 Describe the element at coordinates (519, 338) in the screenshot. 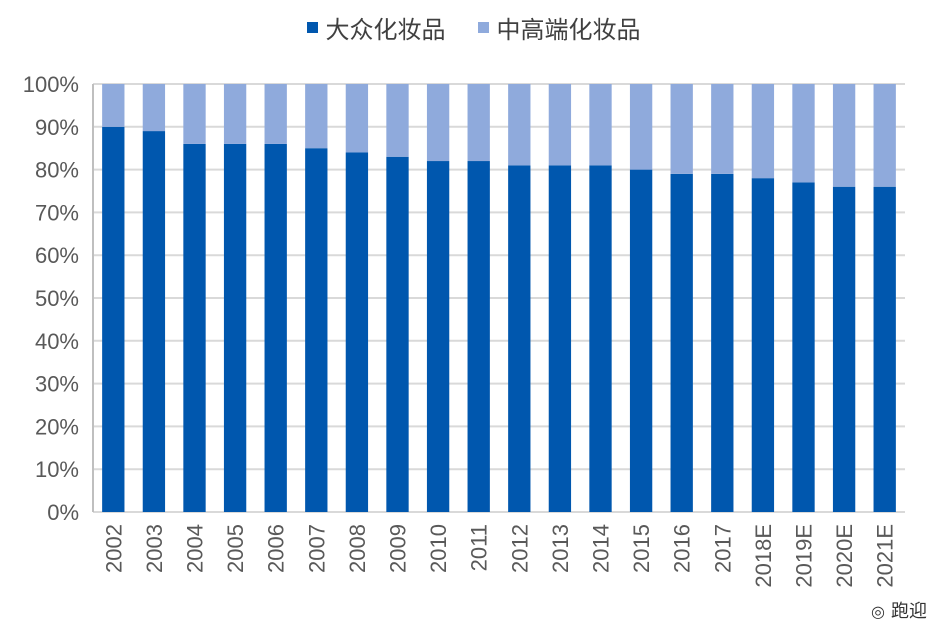

I see `bar-mass-2012` at that location.